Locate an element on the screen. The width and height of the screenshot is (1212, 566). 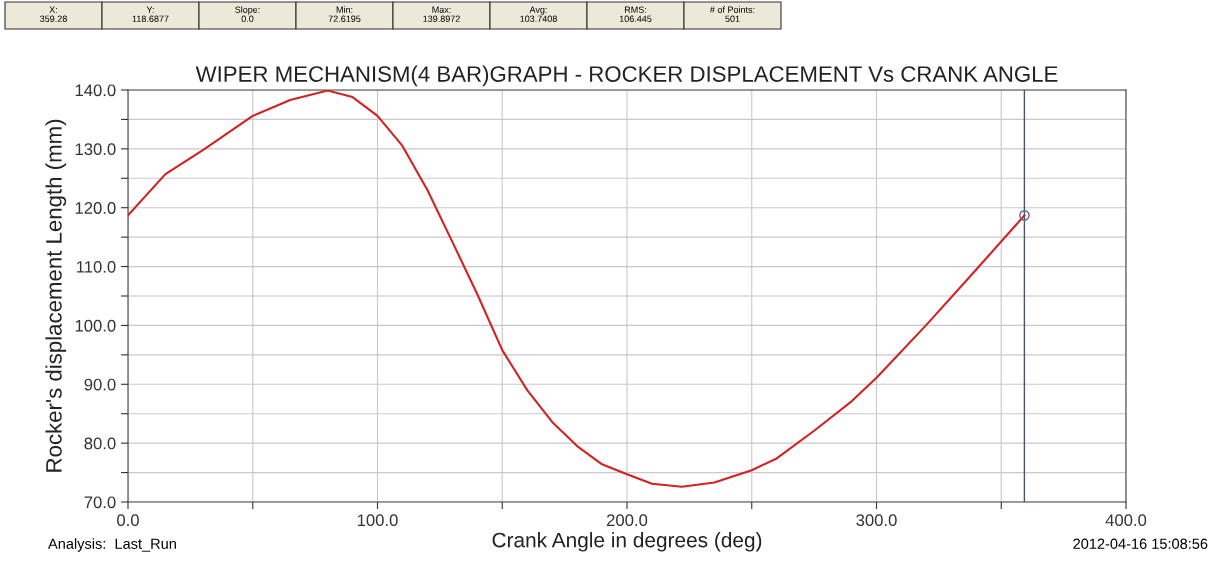
x-tick-label: 200.0 is located at coordinates (627, 520).